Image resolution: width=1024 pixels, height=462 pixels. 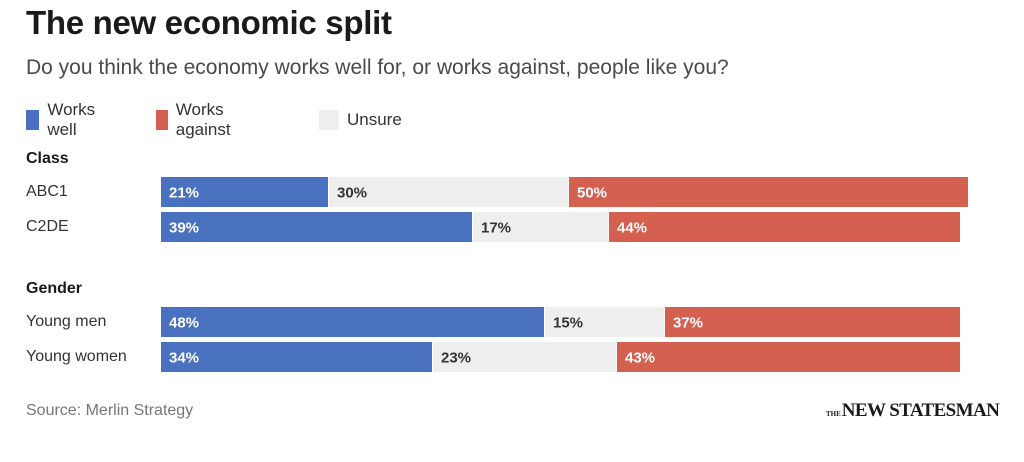 I want to click on bar-unsure-abc1, so click(x=448, y=192).